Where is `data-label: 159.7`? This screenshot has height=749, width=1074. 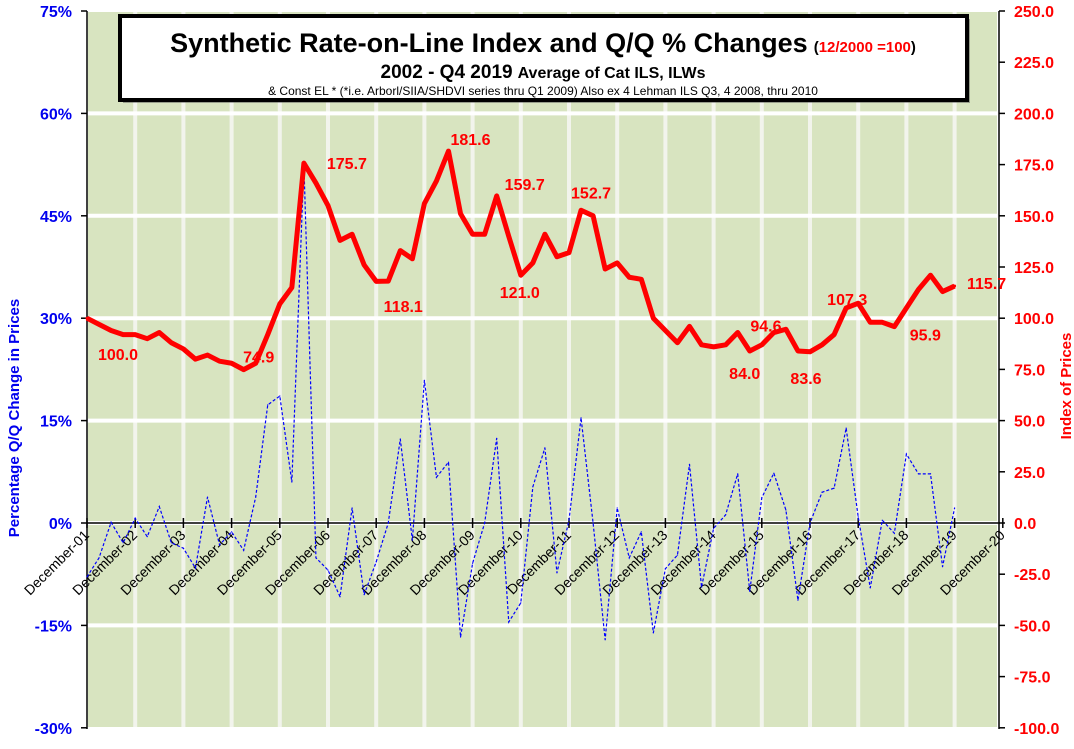
data-label: 159.7 is located at coordinates (525, 185).